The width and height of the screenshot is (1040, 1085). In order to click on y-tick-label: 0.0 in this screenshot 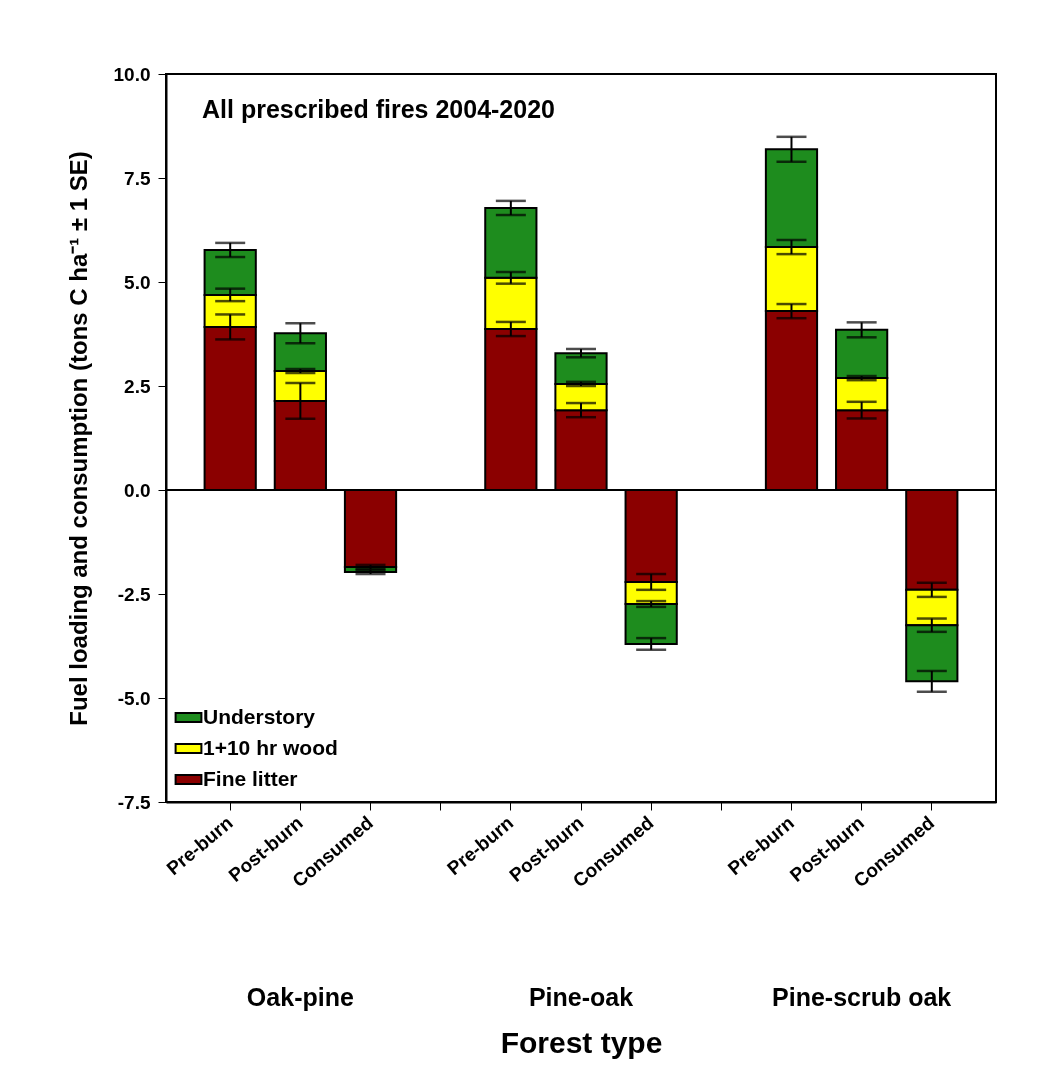, I will do `click(137, 490)`.